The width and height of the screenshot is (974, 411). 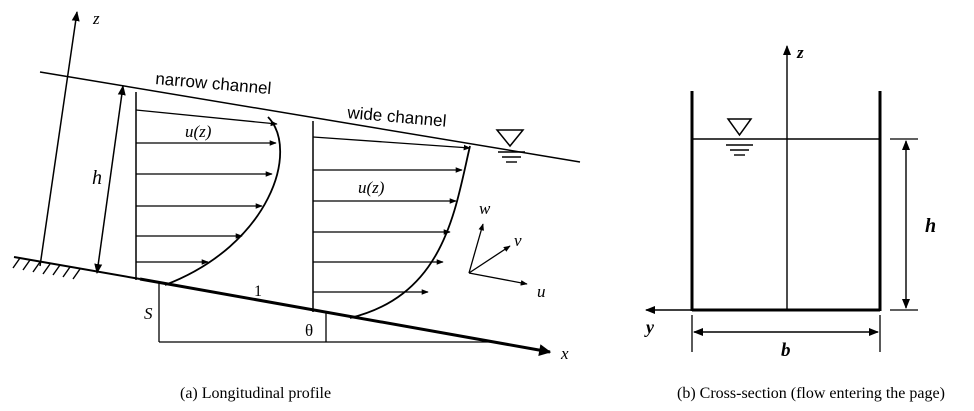 What do you see at coordinates (97, 178) in the screenshot?
I see `depth-label-a: h` at bounding box center [97, 178].